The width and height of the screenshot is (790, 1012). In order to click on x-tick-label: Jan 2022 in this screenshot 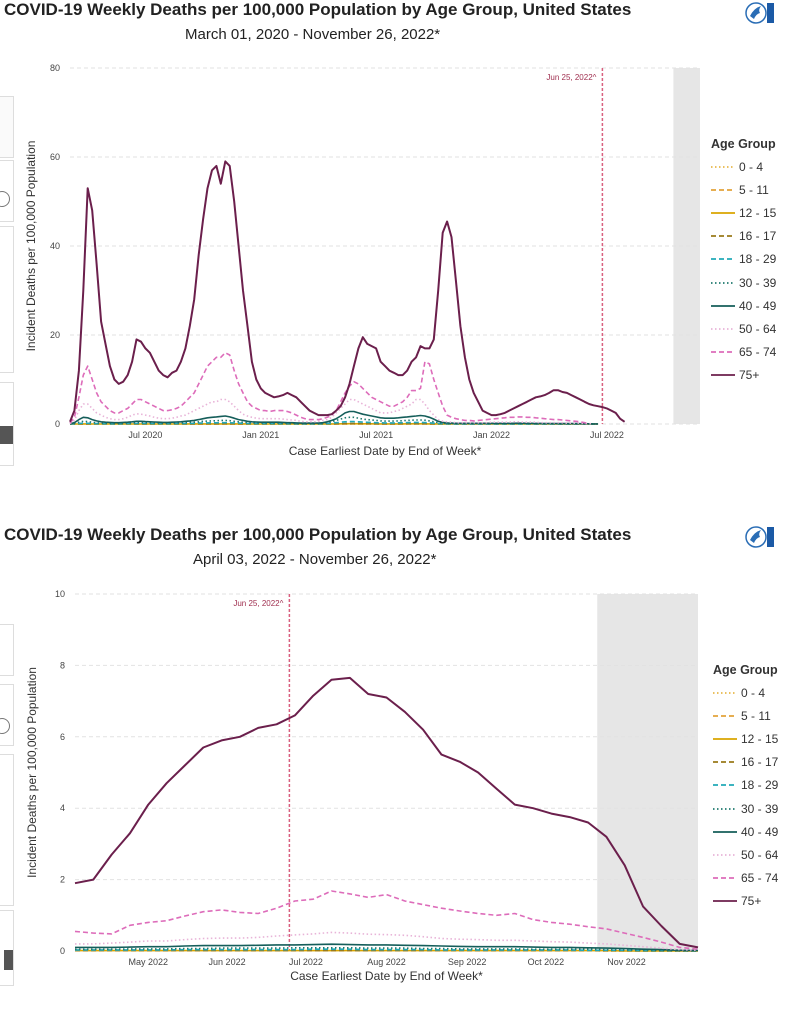, I will do `click(491, 435)`.